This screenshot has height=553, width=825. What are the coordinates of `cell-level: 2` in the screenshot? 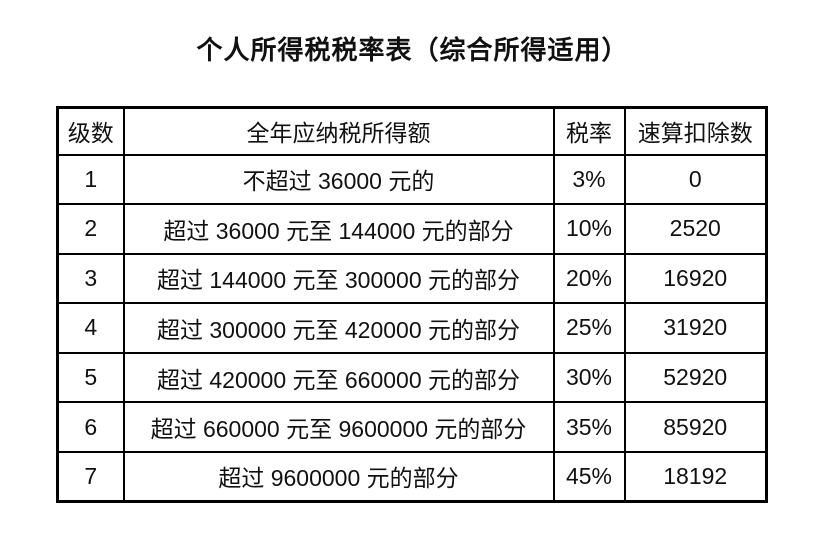 It's located at (90, 229).